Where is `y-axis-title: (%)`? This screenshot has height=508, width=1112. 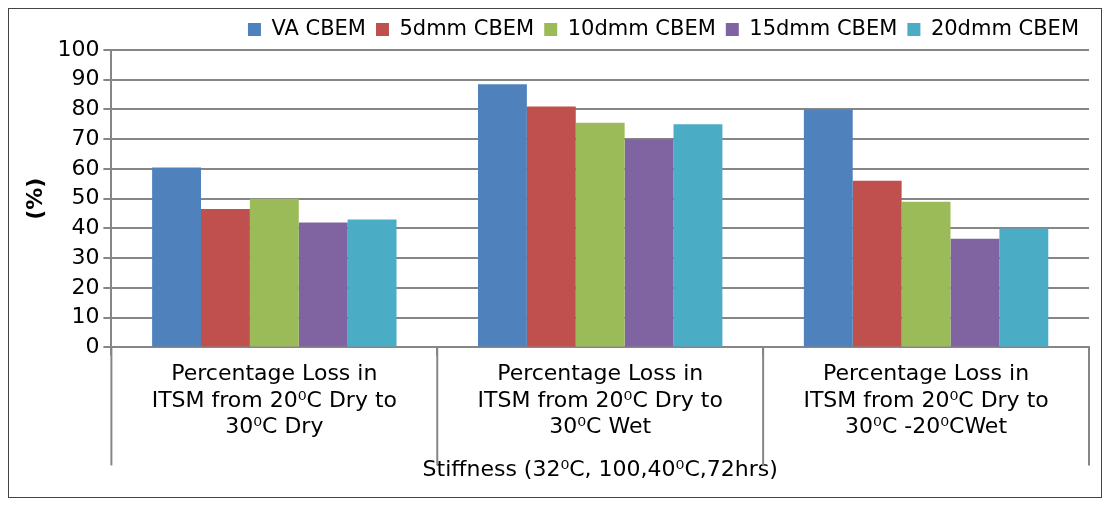
y-axis-title: (%) is located at coordinates (34, 198).